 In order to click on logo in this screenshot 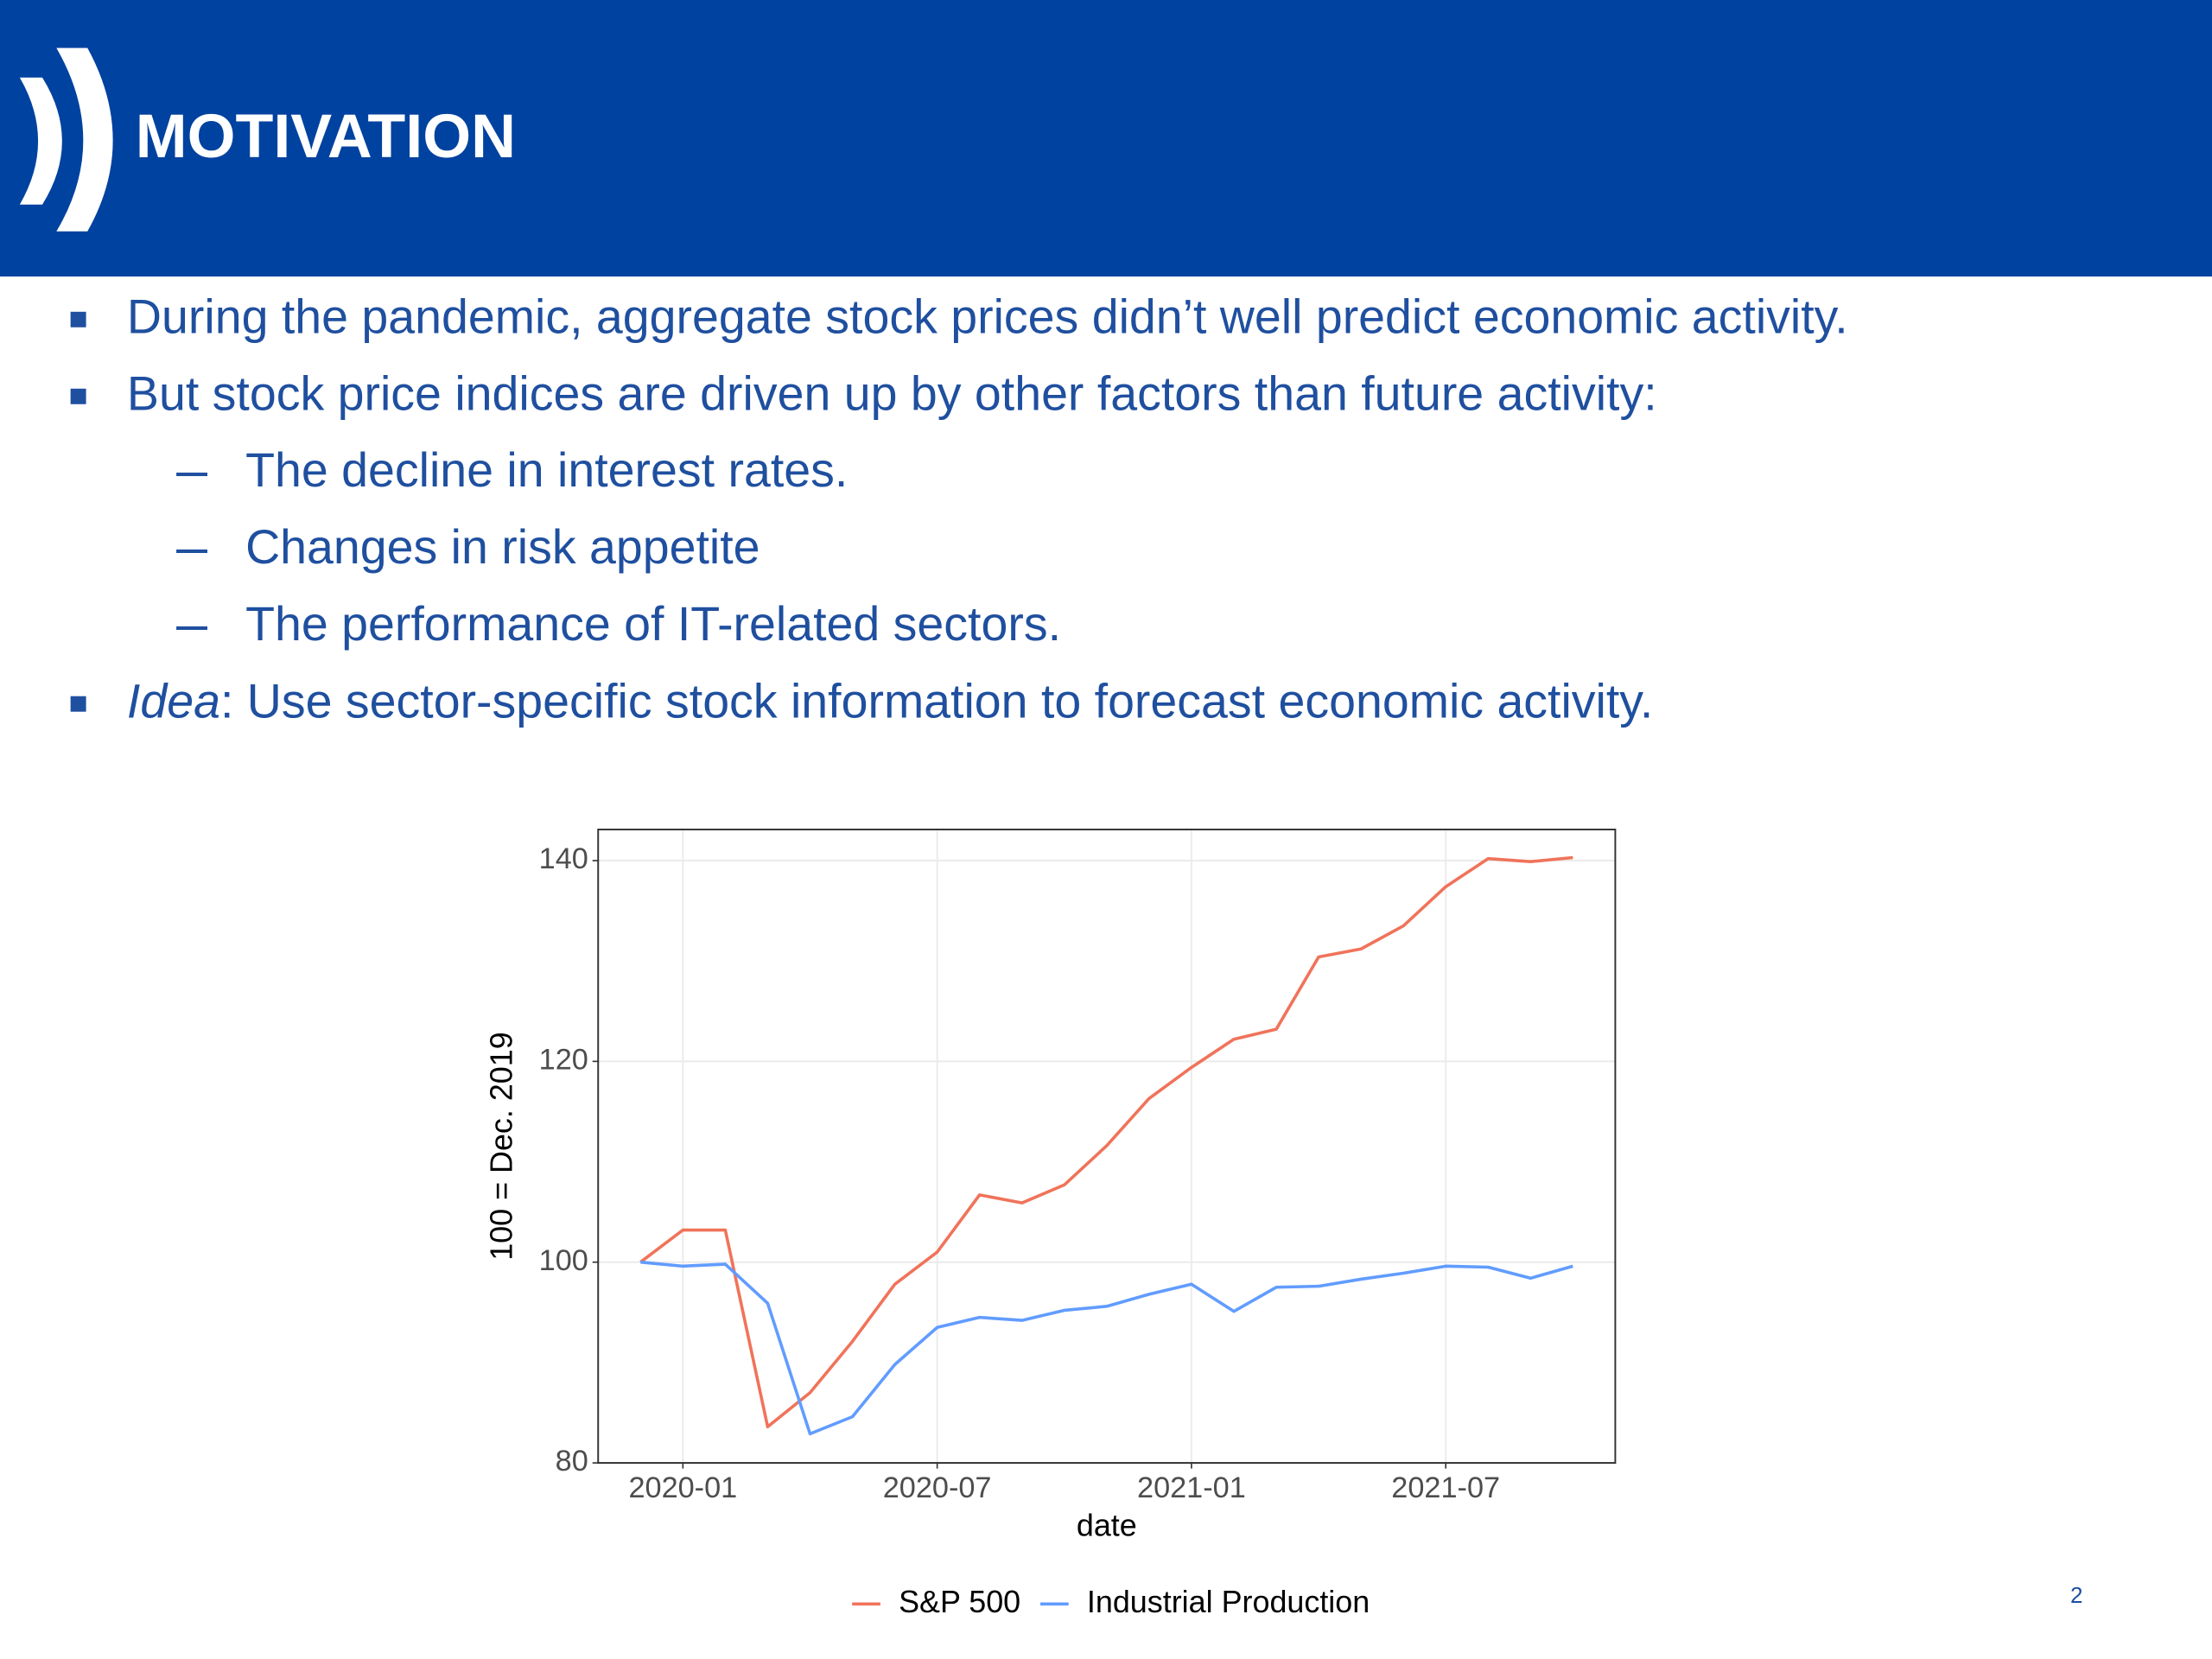, I will do `click(66, 140)`.